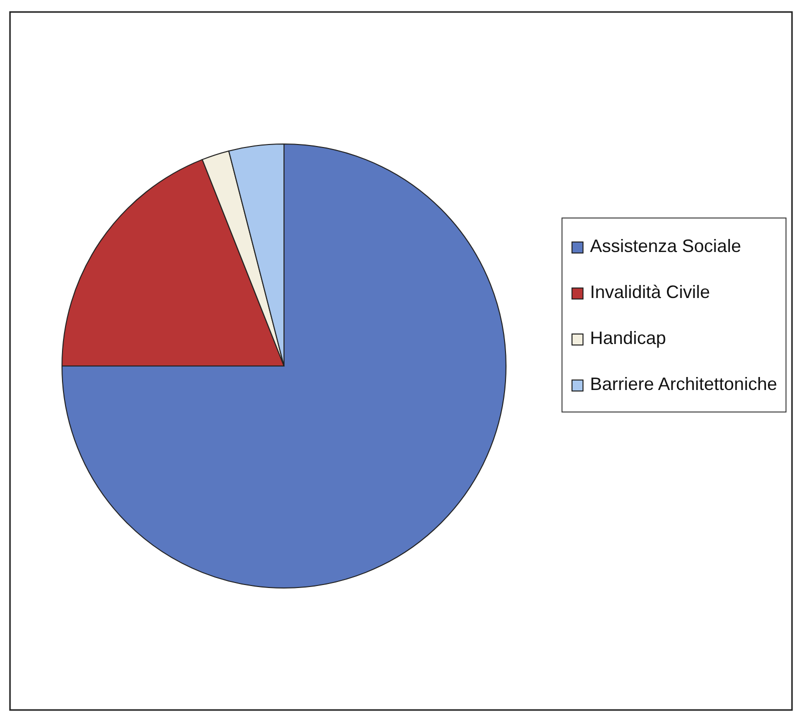 Image resolution: width=799 pixels, height=716 pixels. I want to click on legend-label: Assistenza Sociale, so click(666, 246).